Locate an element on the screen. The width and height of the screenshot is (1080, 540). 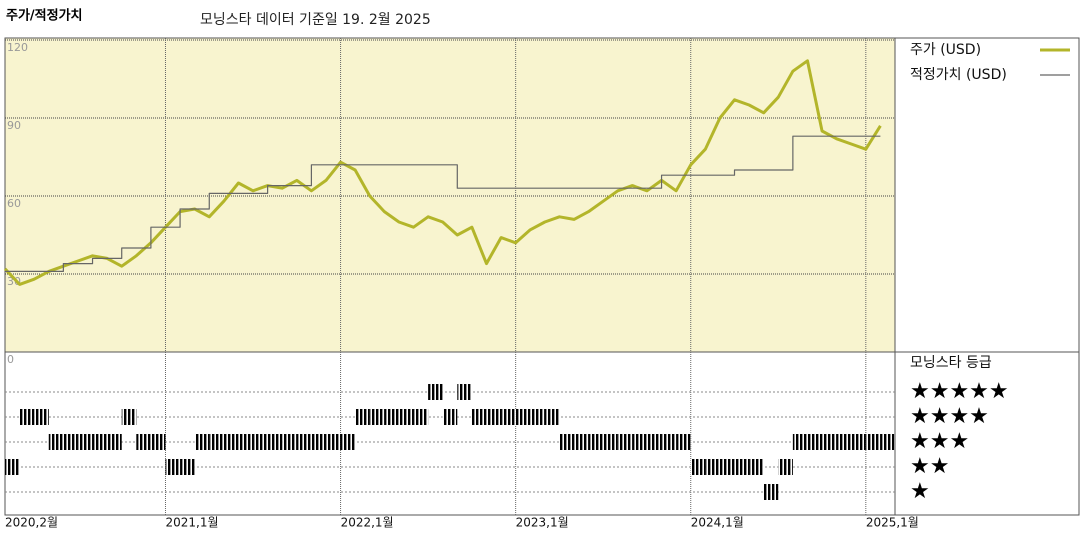
x-tick-label: 2021,1월 is located at coordinates (191, 523).